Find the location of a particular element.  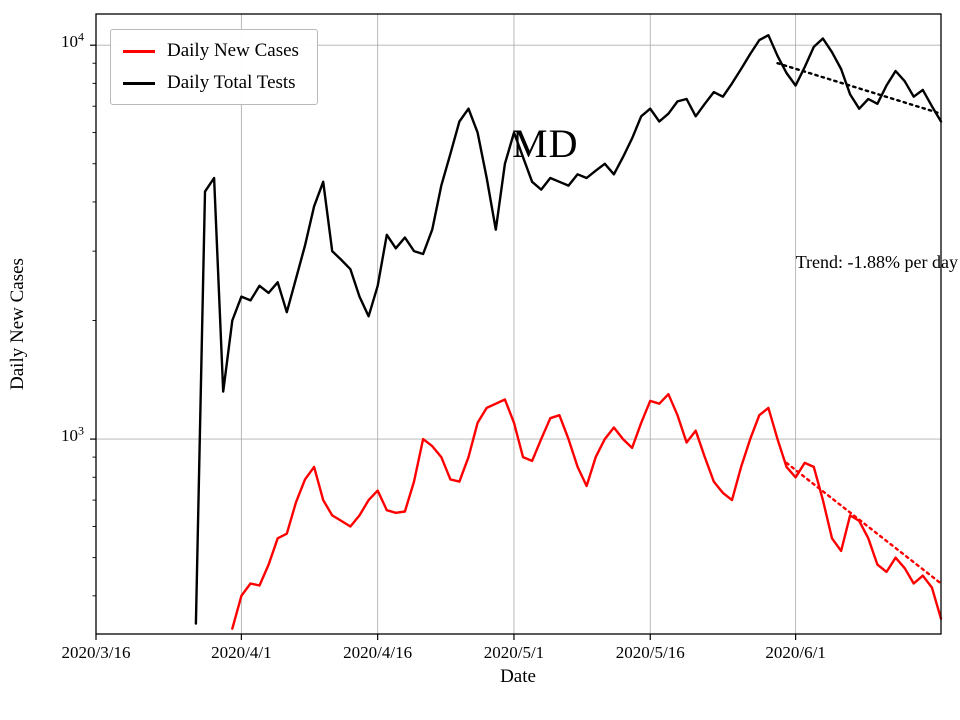

x-tick-label: 2020/3/16 is located at coordinates (96, 652).